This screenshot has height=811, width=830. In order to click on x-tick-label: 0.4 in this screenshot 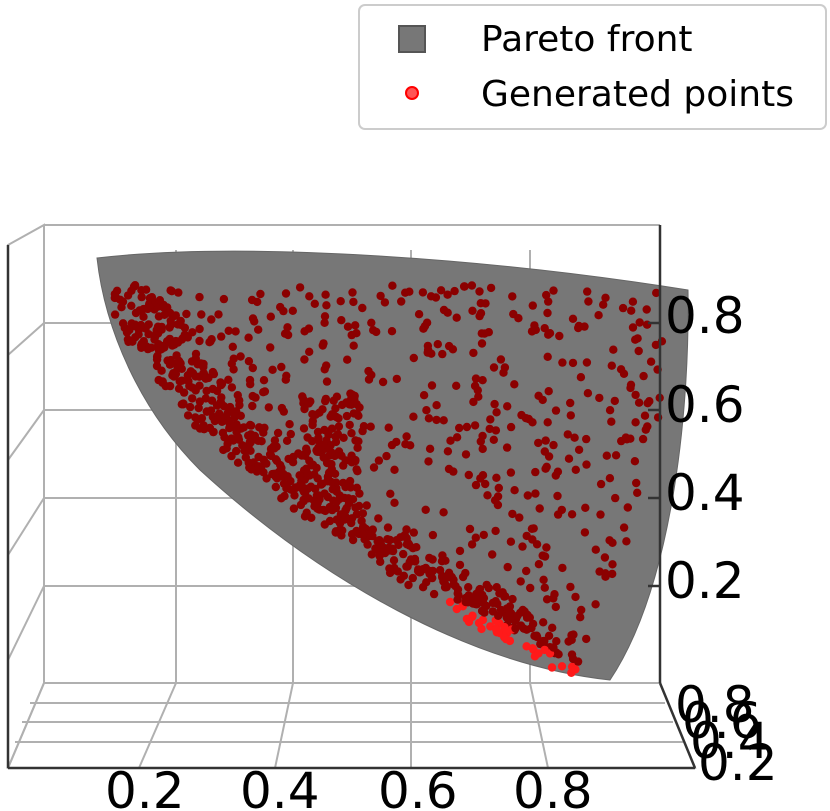, I will do `click(280, 786)`.